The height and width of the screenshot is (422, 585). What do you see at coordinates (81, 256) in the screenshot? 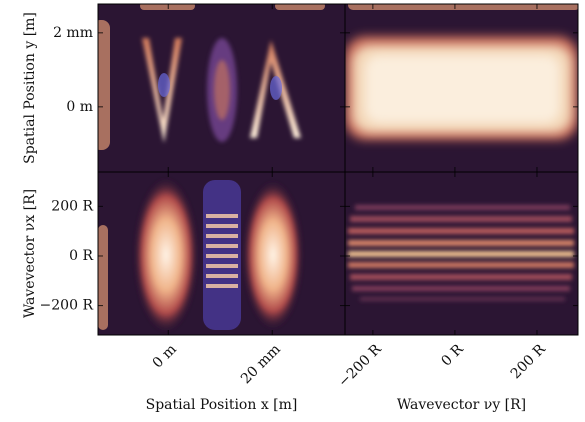
I see `y-tick-label: 0 R` at bounding box center [81, 256].